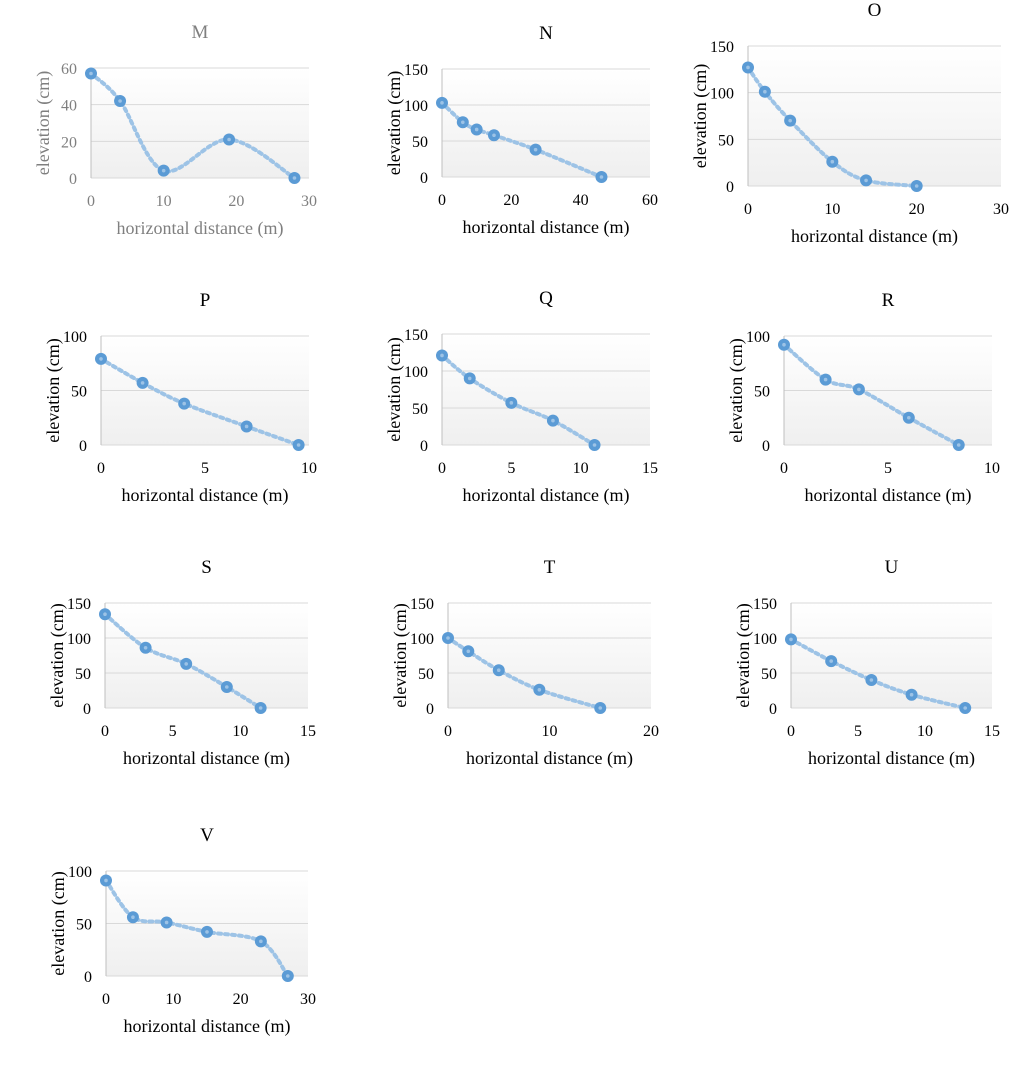 The height and width of the screenshot is (1072, 1026). What do you see at coordinates (69, 69) in the screenshot?
I see `y-tick-label: 60` at bounding box center [69, 69].